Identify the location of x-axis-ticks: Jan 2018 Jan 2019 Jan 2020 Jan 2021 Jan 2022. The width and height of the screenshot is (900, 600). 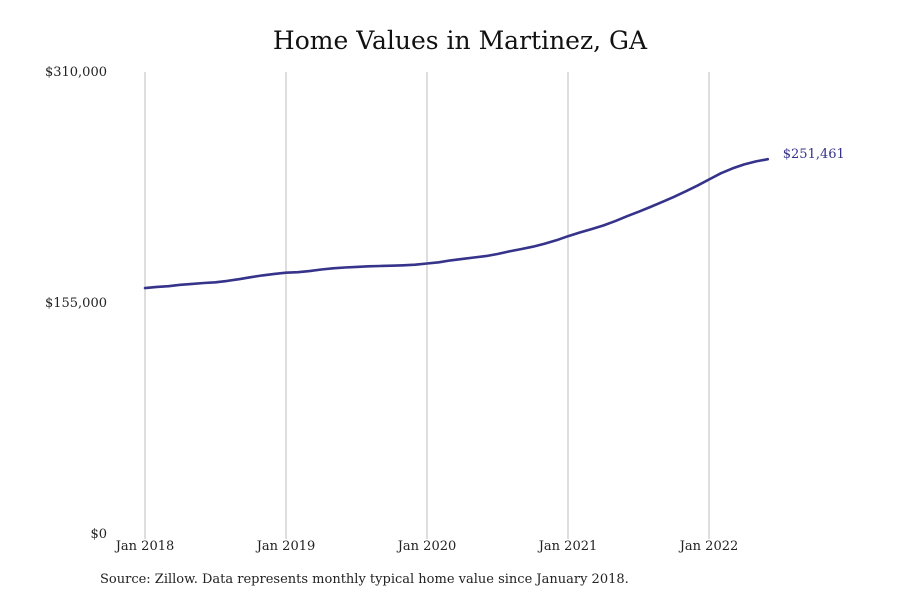
(426, 546).